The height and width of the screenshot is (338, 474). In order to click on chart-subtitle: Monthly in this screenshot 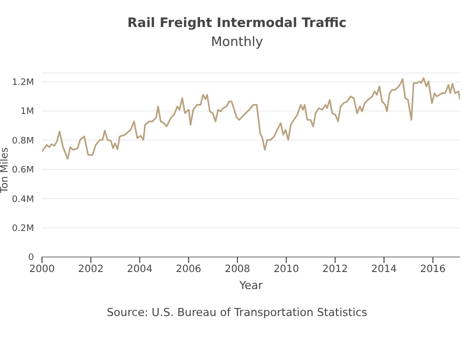, I will do `click(237, 42)`.